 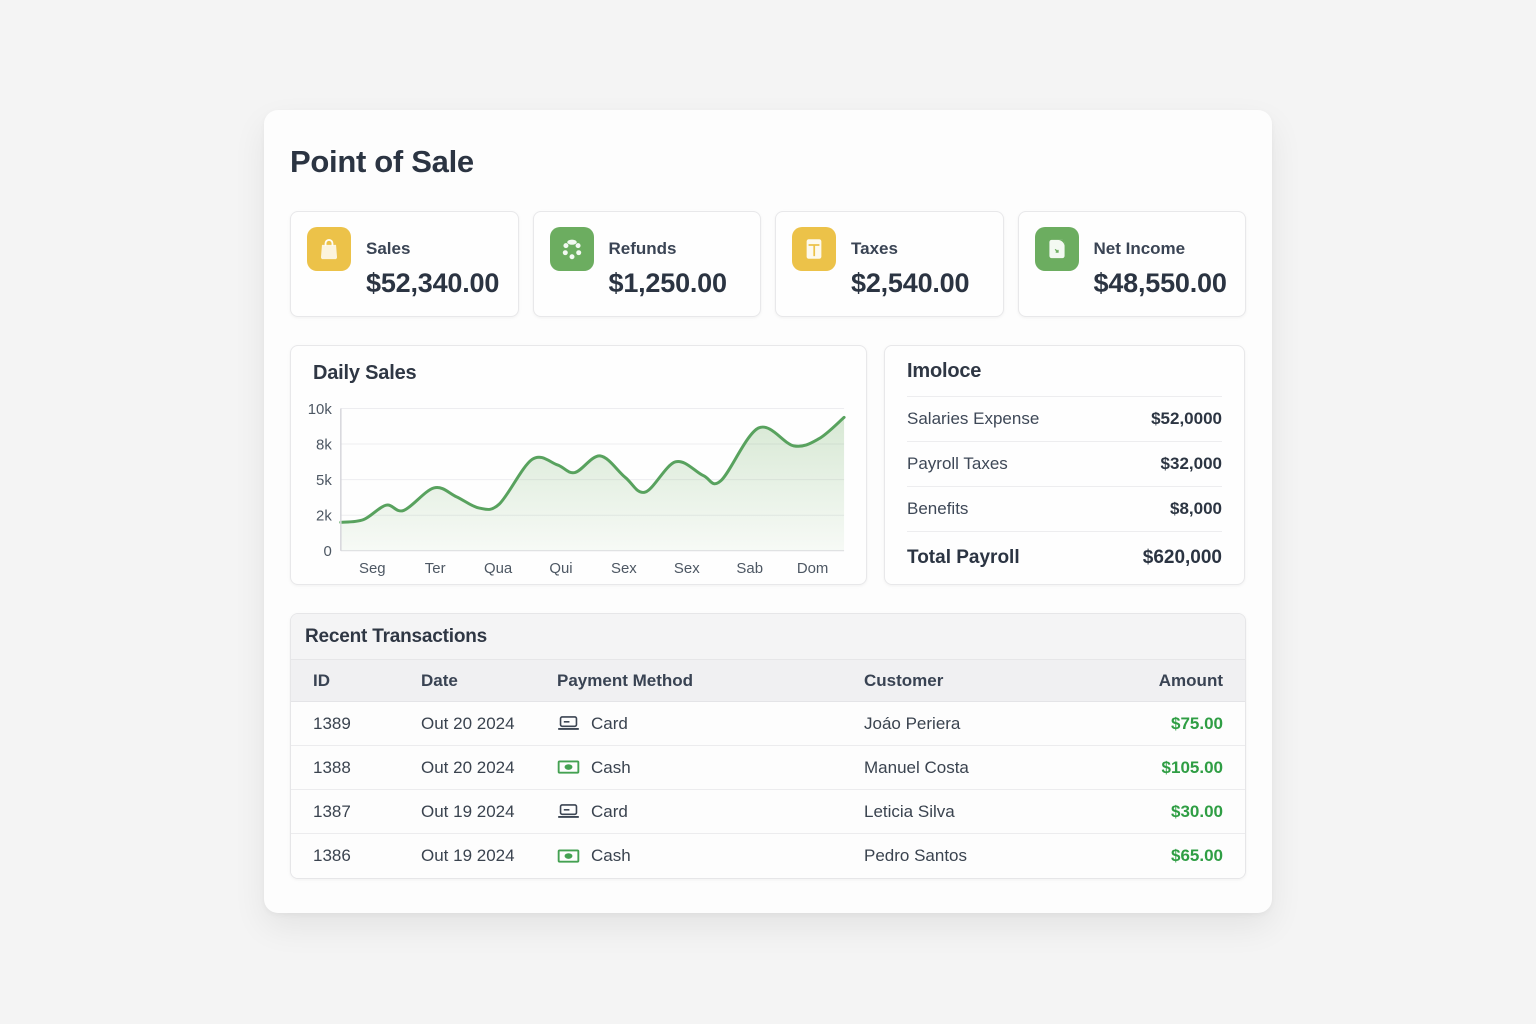 I want to click on daily-sales-title: Daily Sales, so click(x=365, y=373).